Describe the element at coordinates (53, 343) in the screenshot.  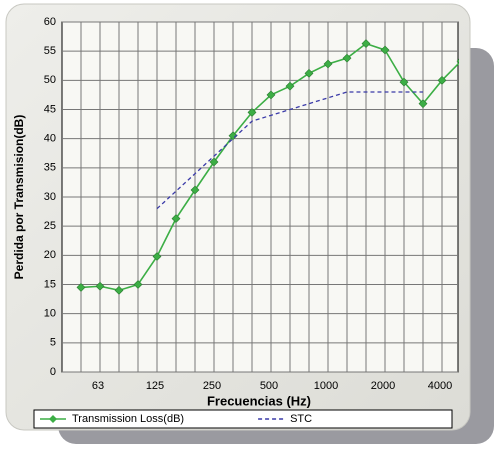
I see `y-tick-label: 5` at that location.